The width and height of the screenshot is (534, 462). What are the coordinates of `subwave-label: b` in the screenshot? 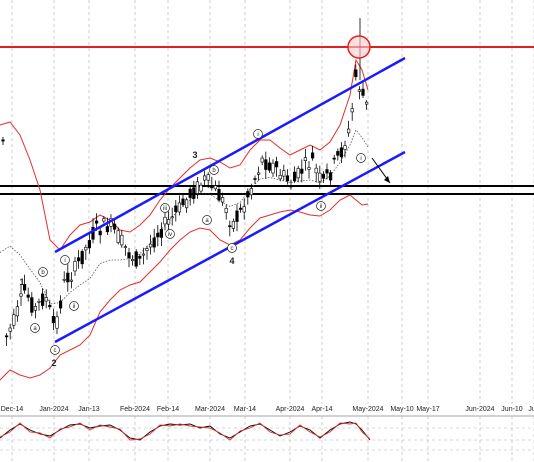 It's located at (43, 273).